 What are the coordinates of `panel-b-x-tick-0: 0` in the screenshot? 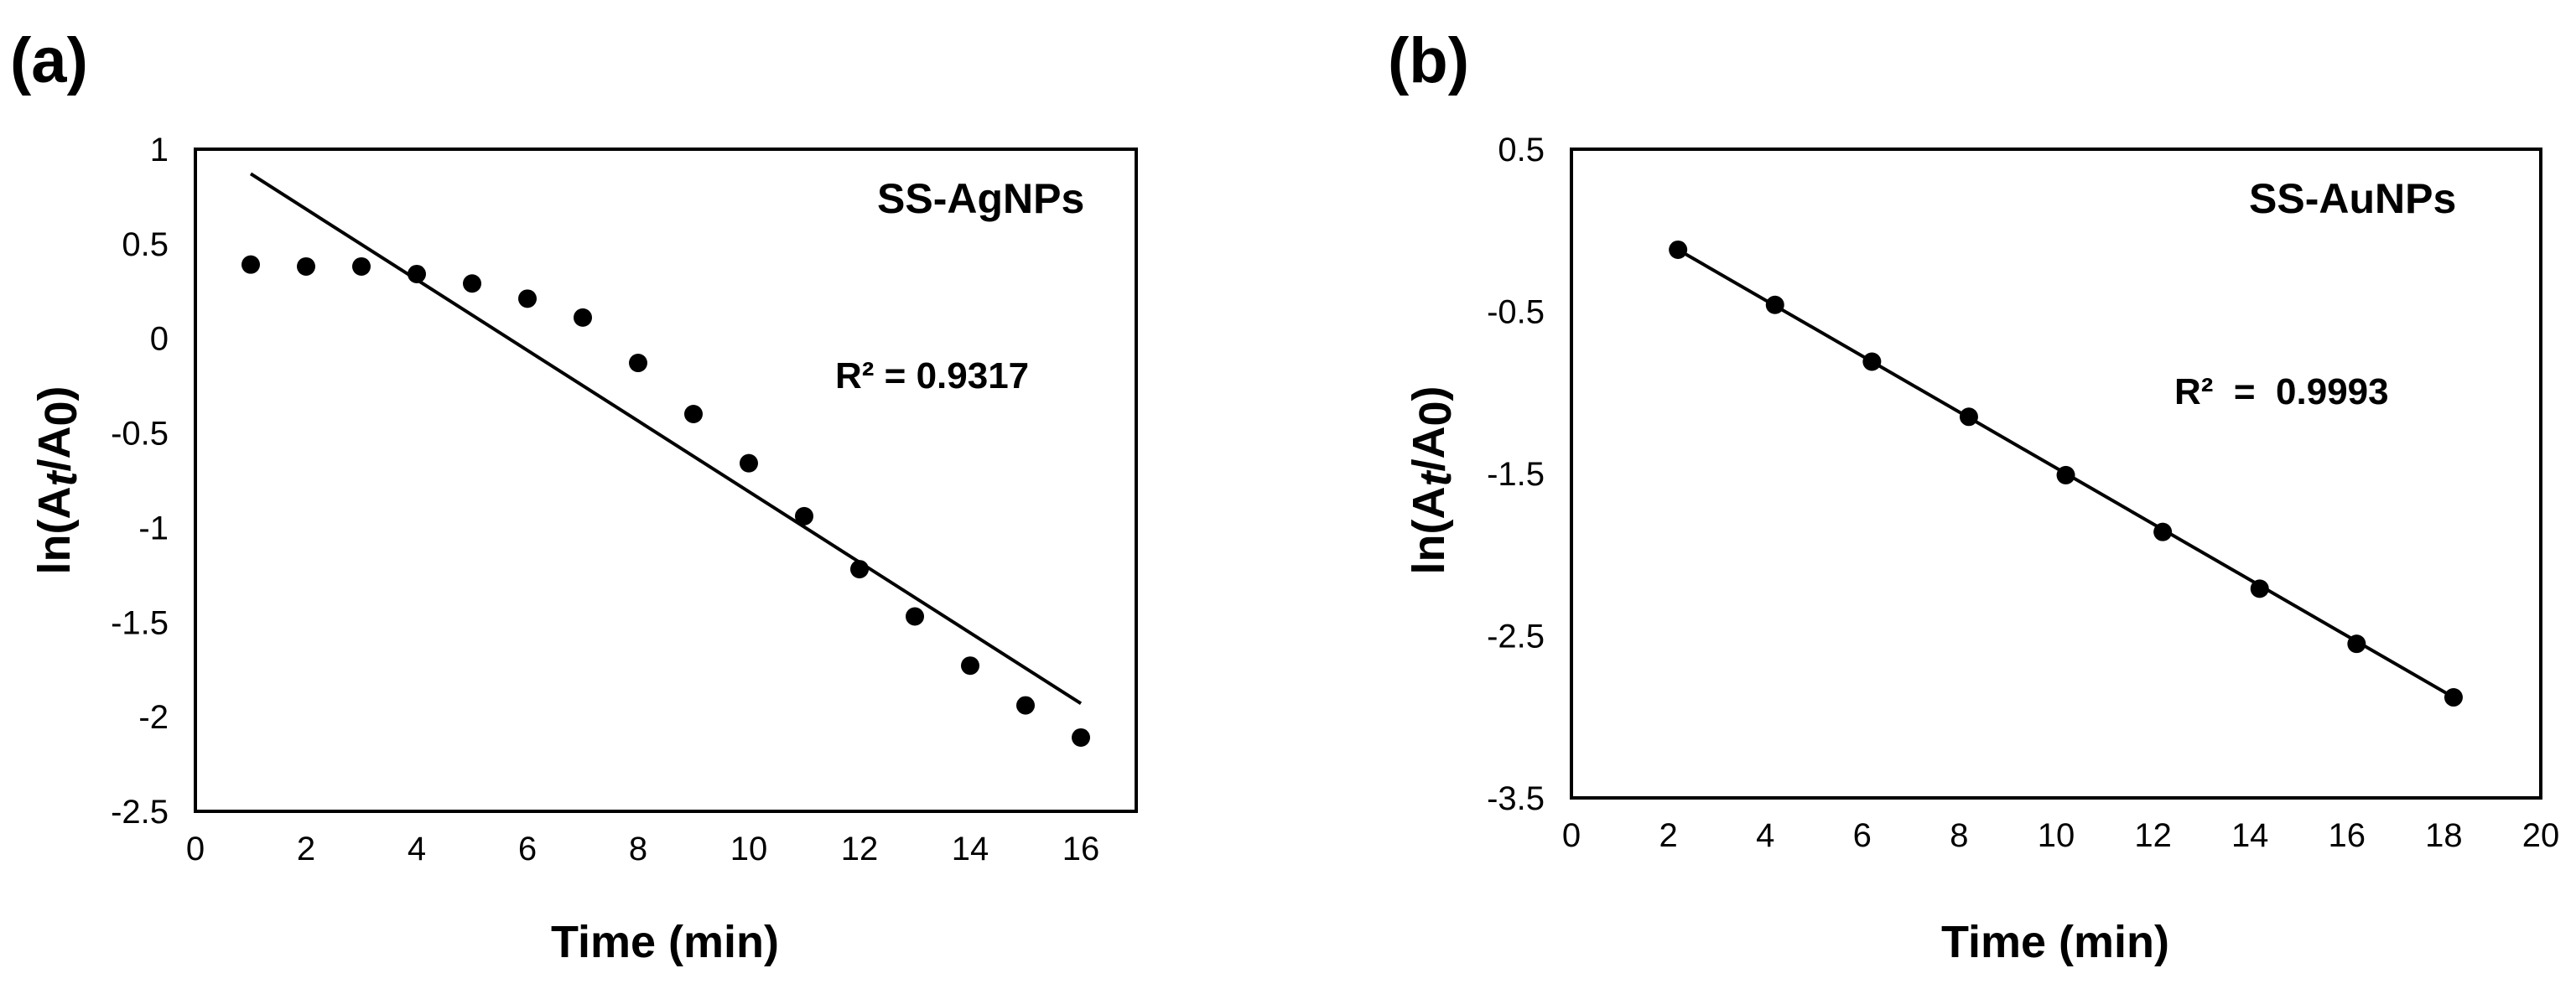 It's located at (1571, 836).